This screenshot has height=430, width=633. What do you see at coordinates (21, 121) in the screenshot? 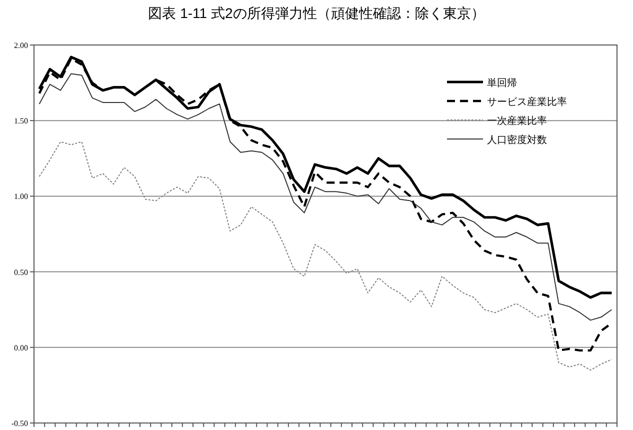
I see `y-tick-label: 1.50` at bounding box center [21, 121].